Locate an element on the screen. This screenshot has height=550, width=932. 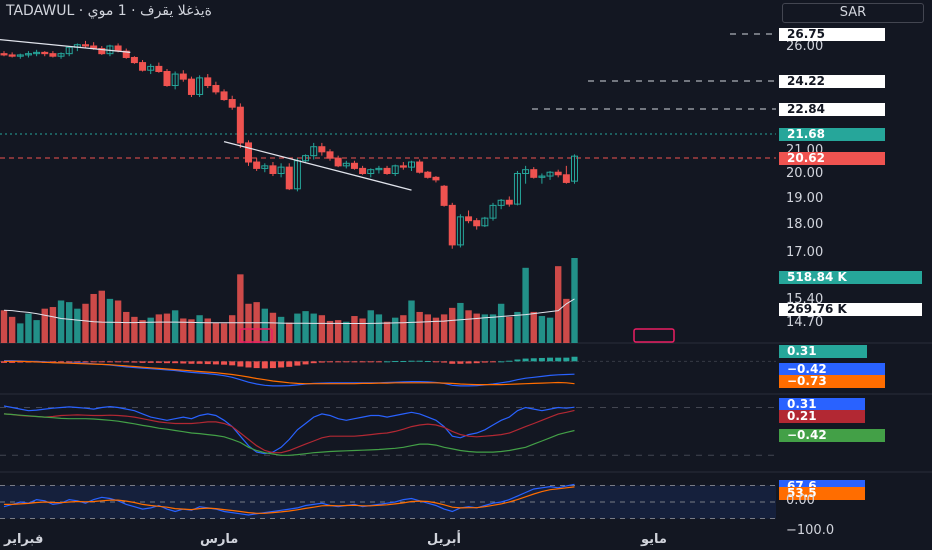
symbol-title: TADAWUL · ةيذغلا يقرف · 1 موي is located at coordinates (109, 11).